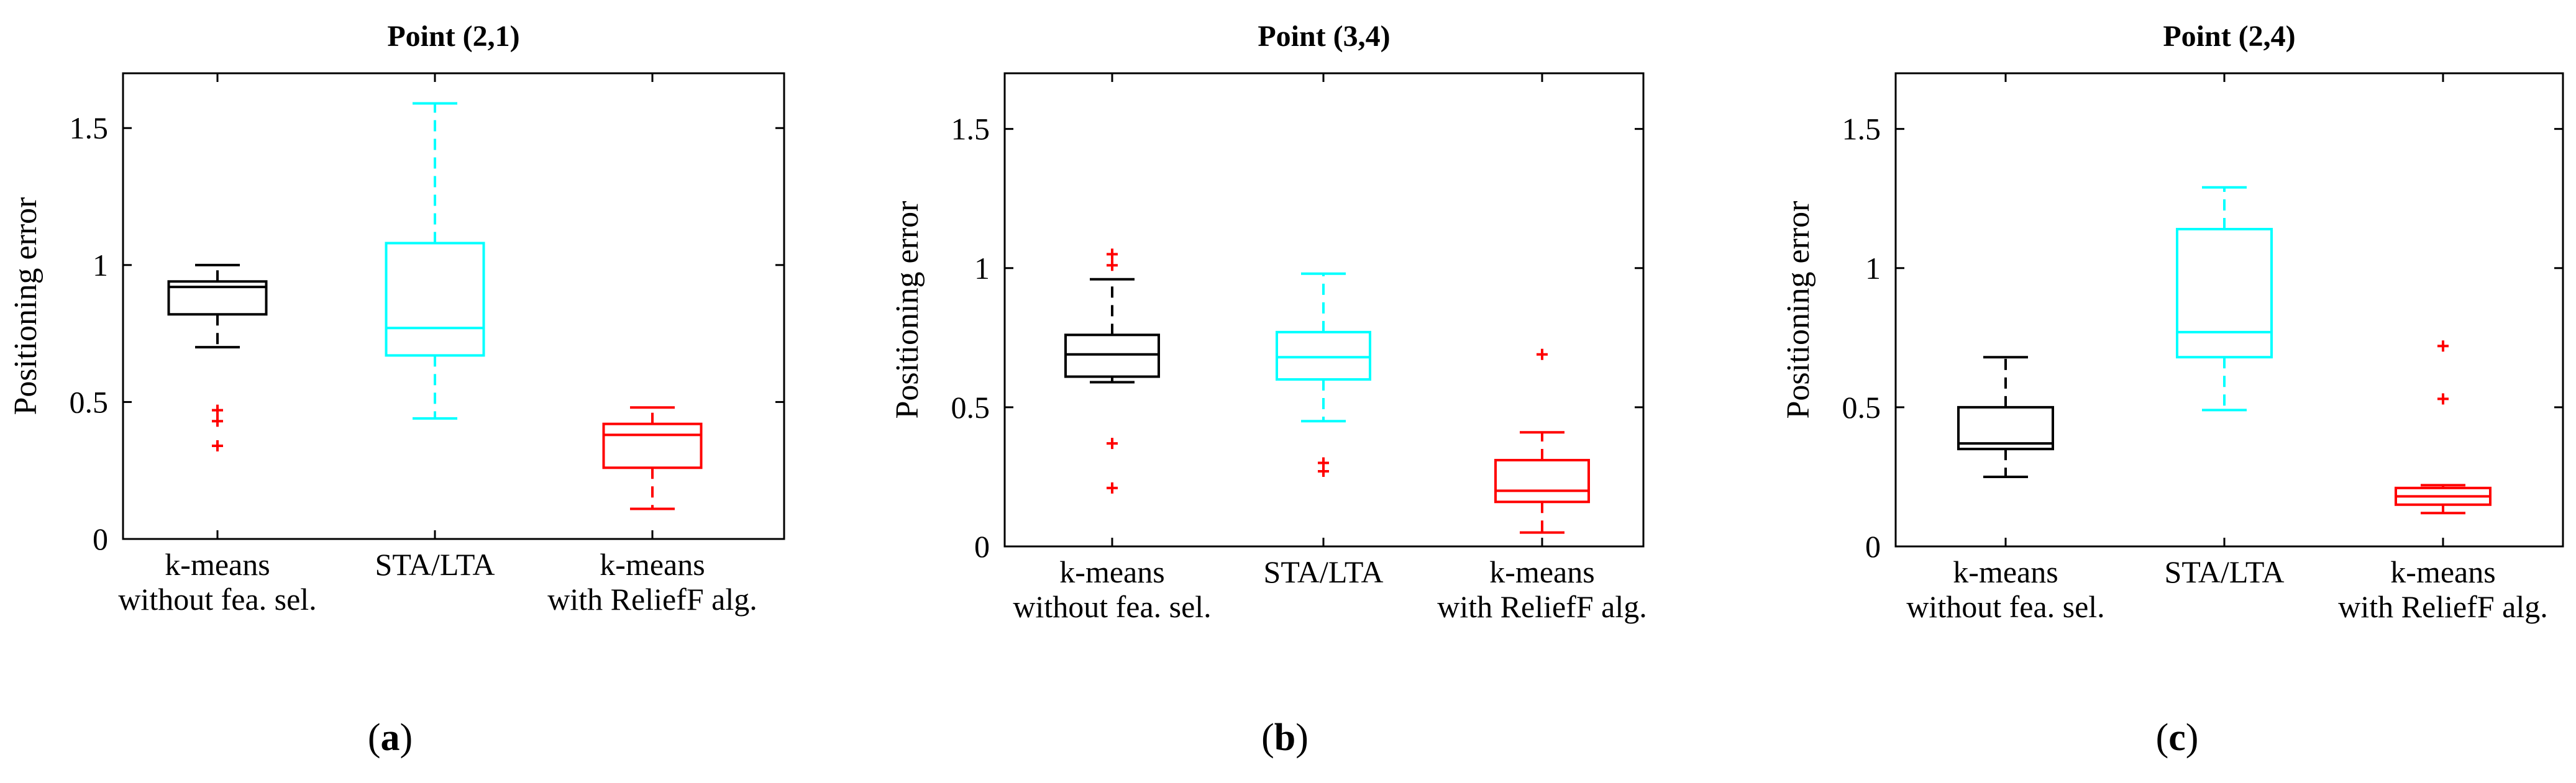 The image size is (2576, 783). Describe the element at coordinates (390, 738) in the screenshot. I see `panel-label: (a)` at that location.